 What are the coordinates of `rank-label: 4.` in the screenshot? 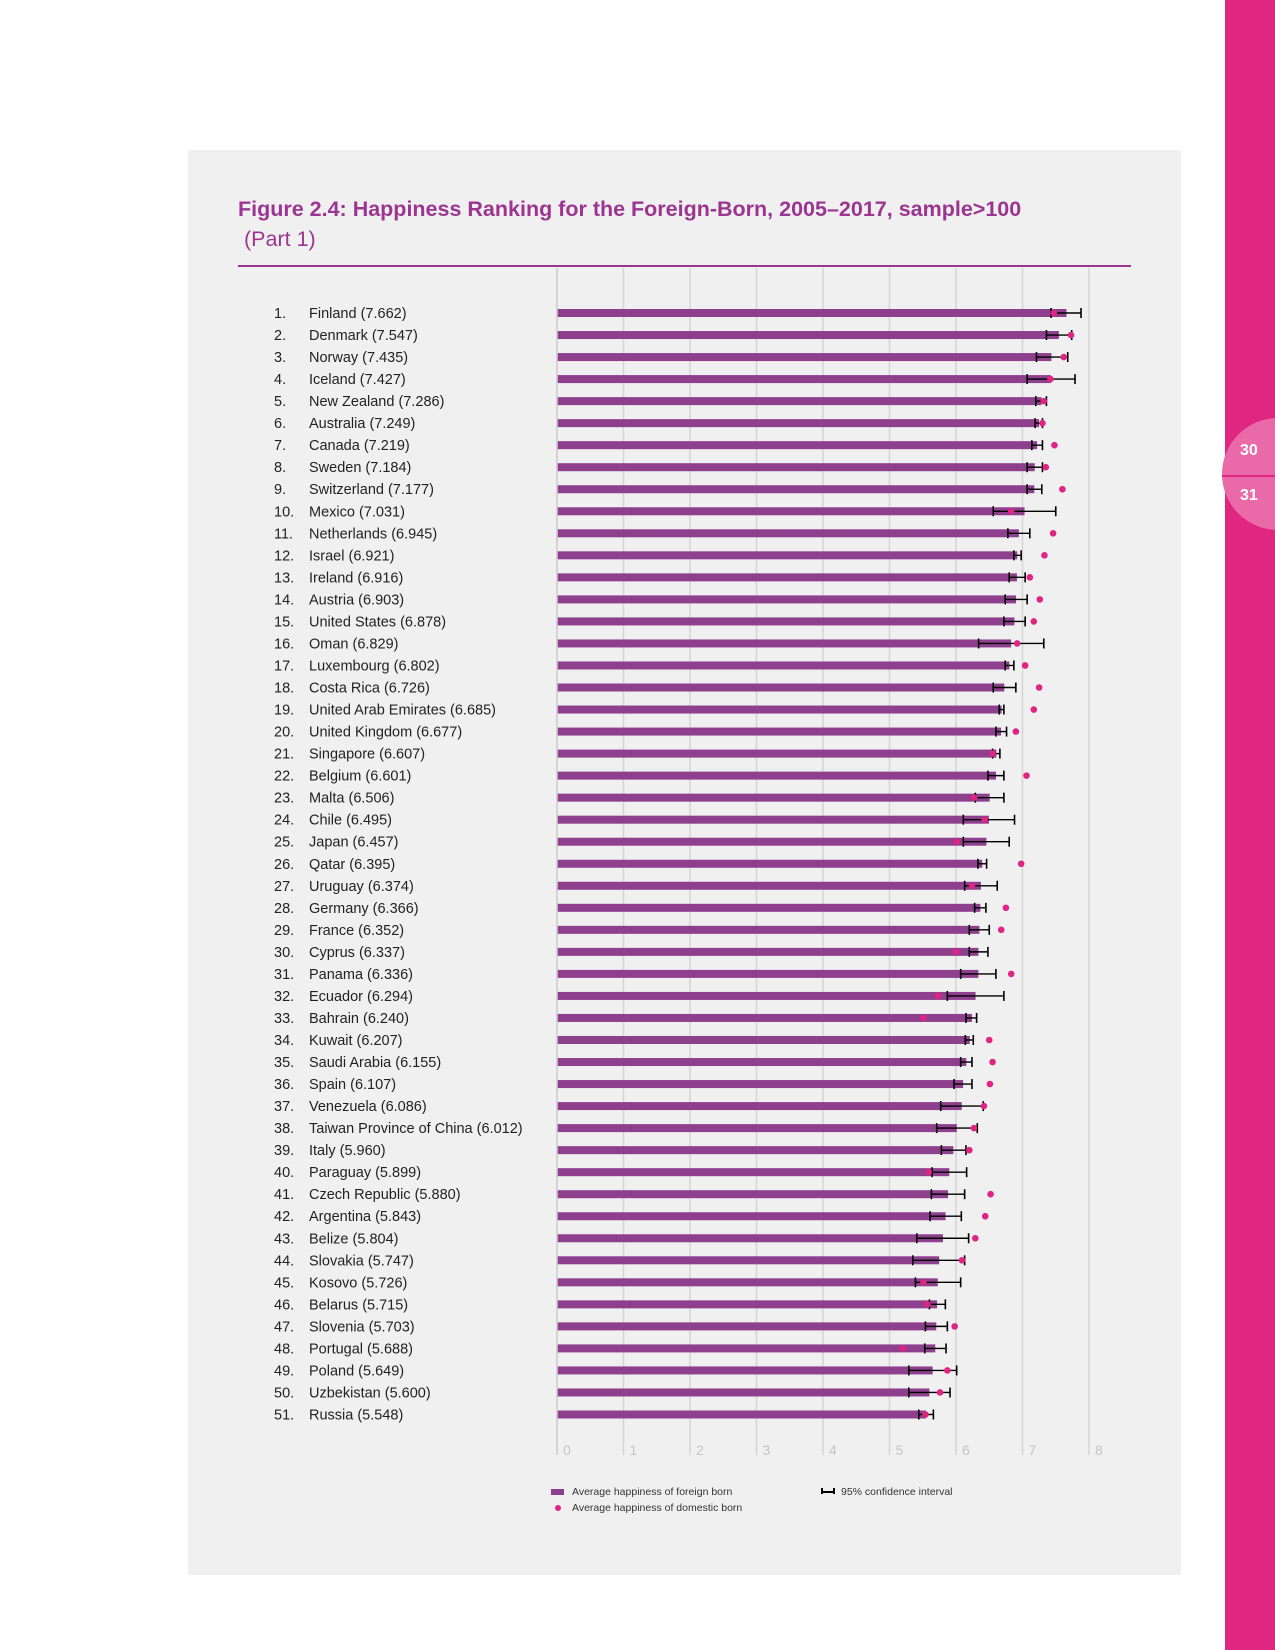 It's located at (280, 380).